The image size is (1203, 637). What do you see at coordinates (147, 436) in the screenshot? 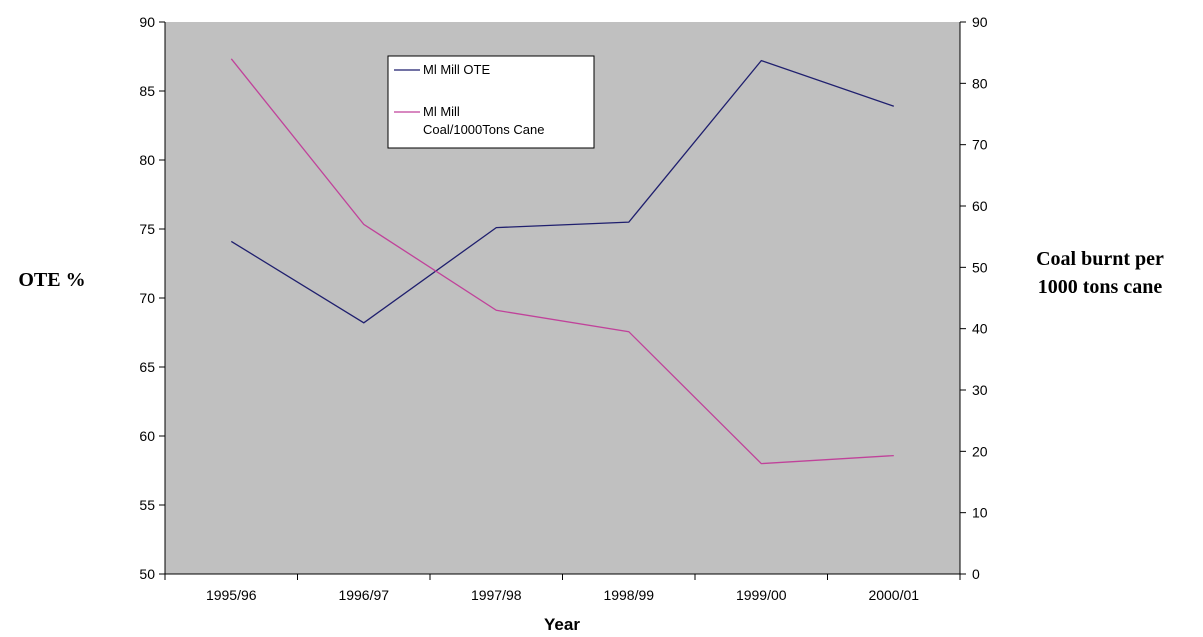
I see `y-left-tick-label: 60` at bounding box center [147, 436].